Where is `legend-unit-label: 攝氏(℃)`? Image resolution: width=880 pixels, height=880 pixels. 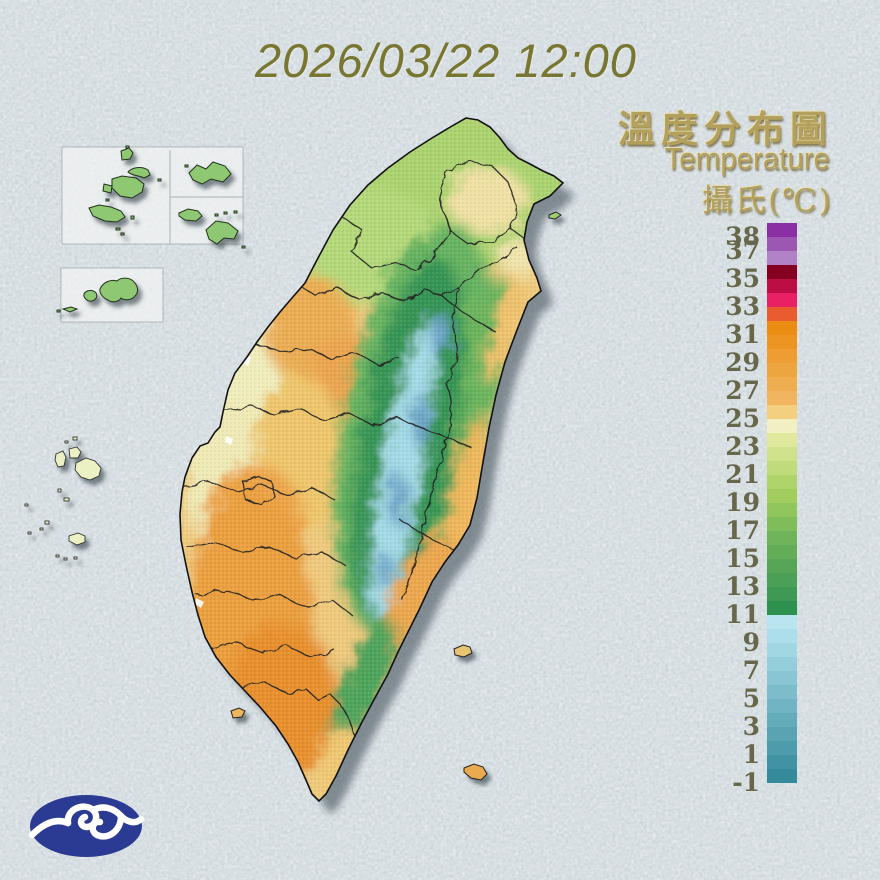 legend-unit-label: 攝氏(℃) is located at coordinates (767, 201).